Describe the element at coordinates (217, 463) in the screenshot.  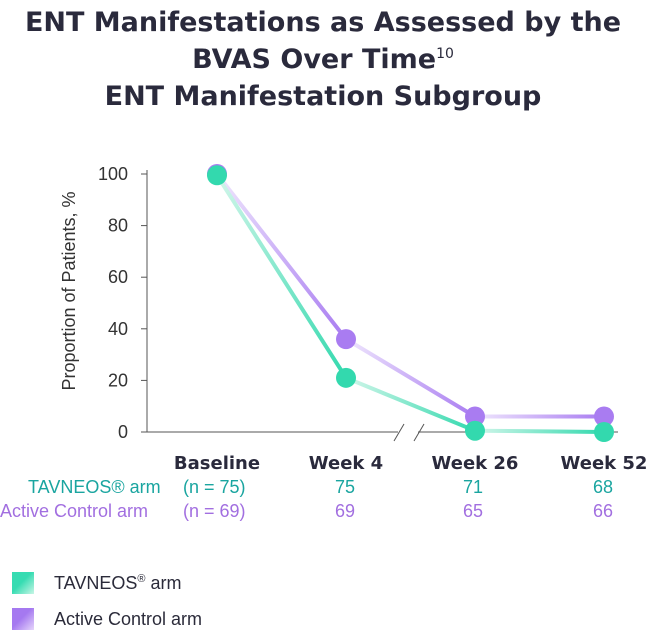
I see `x-tick-label: Baseline` at that location.